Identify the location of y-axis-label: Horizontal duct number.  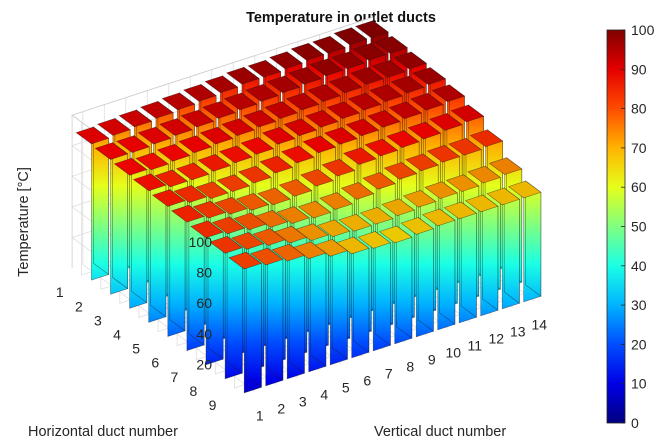
(103, 432).